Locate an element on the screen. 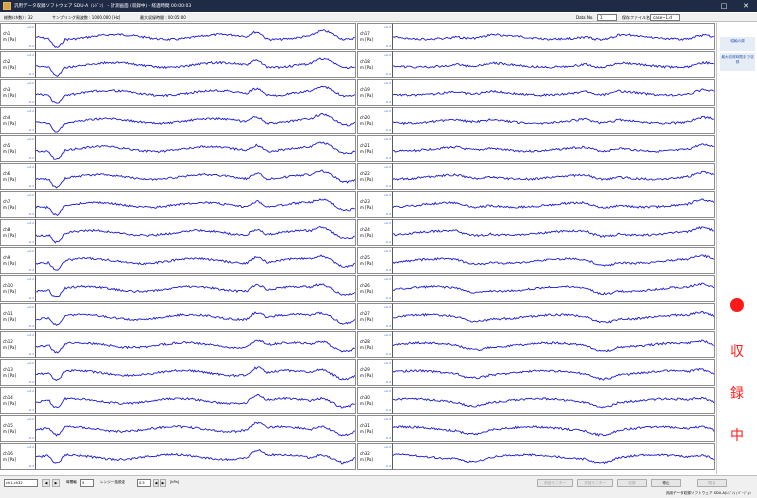 This screenshot has height=498, width=757. channel-row: ch29 m [Pa] +0.2 -0.2 is located at coordinates (536, 372).